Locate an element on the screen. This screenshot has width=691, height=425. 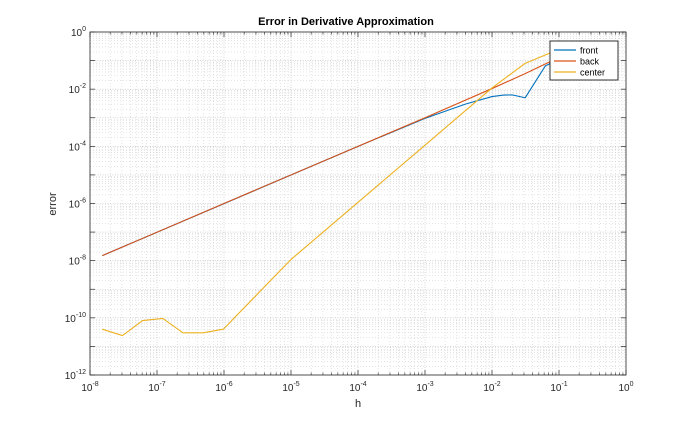
y-tick-label: 10⁻⁶ is located at coordinates (77, 204).